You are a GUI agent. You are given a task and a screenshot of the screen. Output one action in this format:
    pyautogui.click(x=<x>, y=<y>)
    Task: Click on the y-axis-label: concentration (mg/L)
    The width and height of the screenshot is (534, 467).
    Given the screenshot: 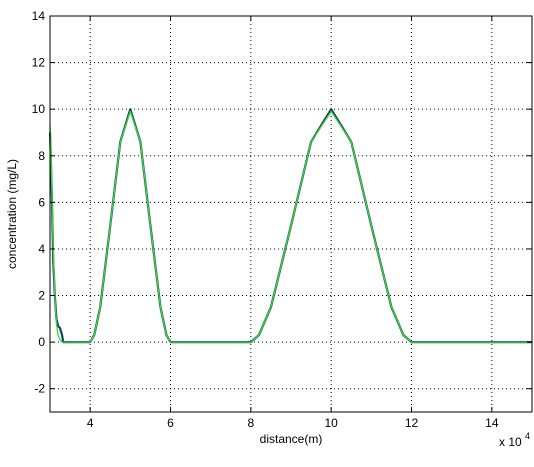 What is the action you would take?
    pyautogui.click(x=12, y=214)
    